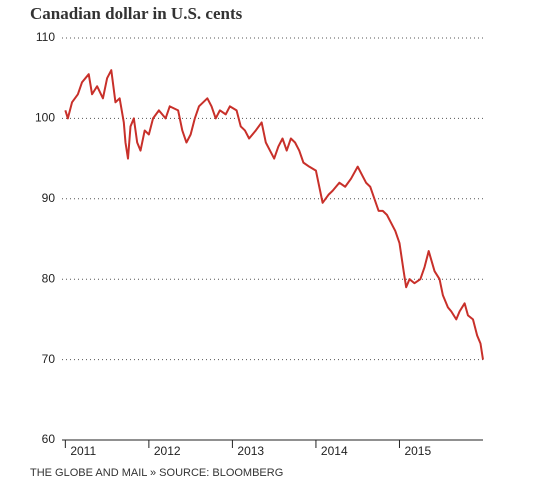 The width and height of the screenshot is (544, 494). What do you see at coordinates (45, 37) in the screenshot?
I see `y-tick-label: 110` at bounding box center [45, 37].